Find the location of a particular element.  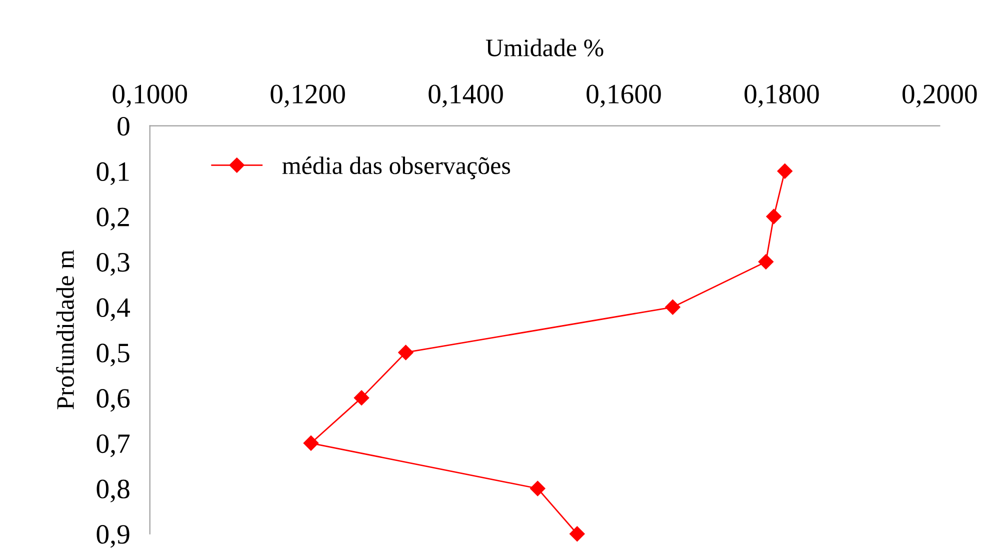

x-tick-label: 0,1600 is located at coordinates (623, 96).